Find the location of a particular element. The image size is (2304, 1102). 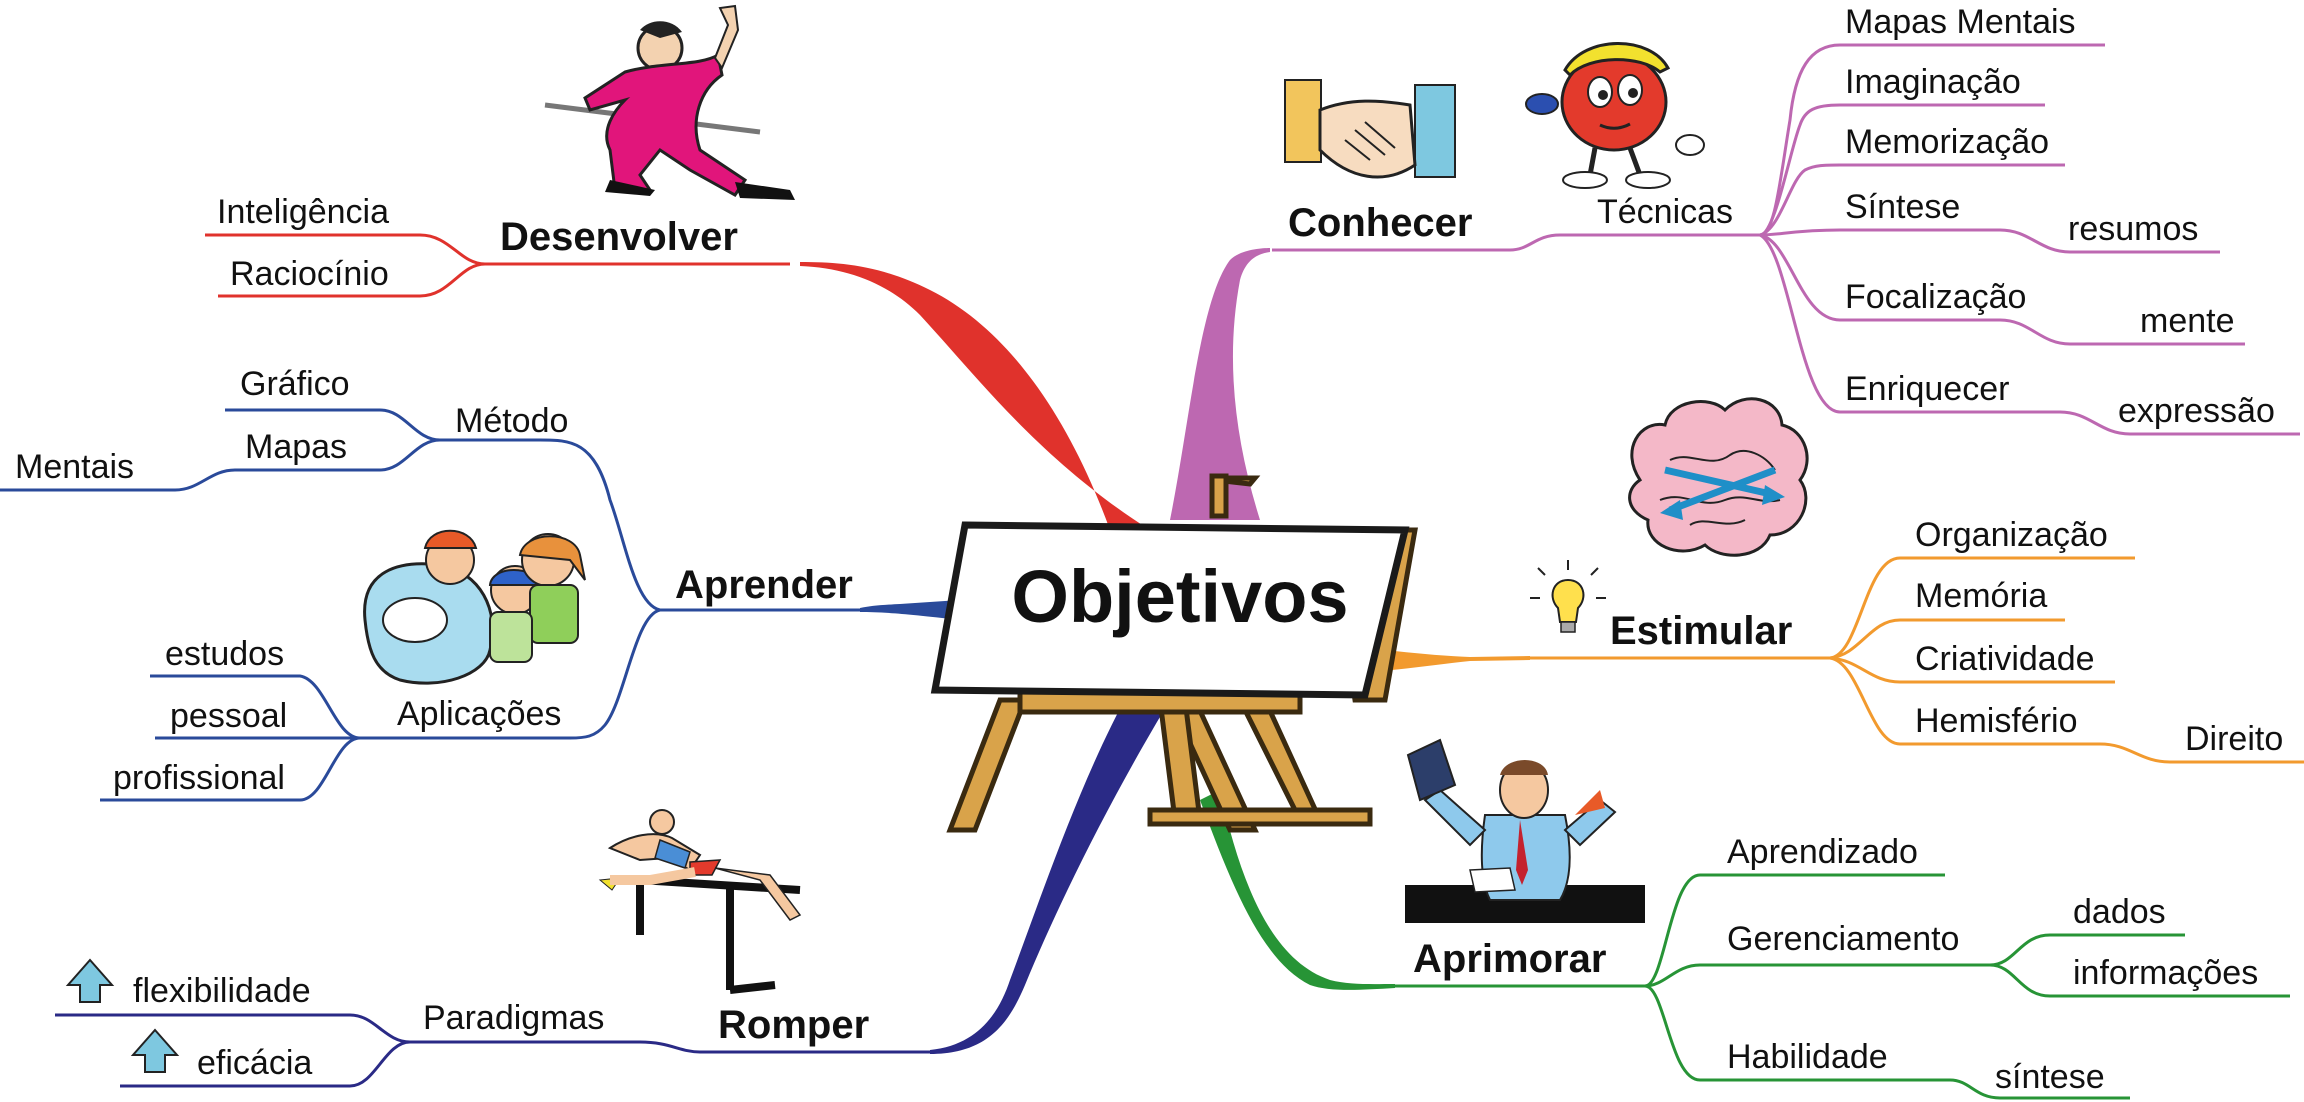

branch-aprender is located at coordinates (910, 610).